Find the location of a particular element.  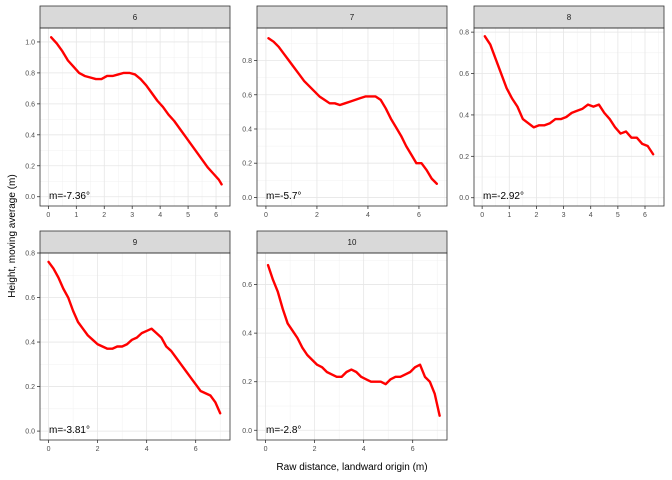

panel-7: 7 m=-5.7° 0 2 4 6 0.0 0.2 0.4 0.6 0.8 is located at coordinates (345, 112).